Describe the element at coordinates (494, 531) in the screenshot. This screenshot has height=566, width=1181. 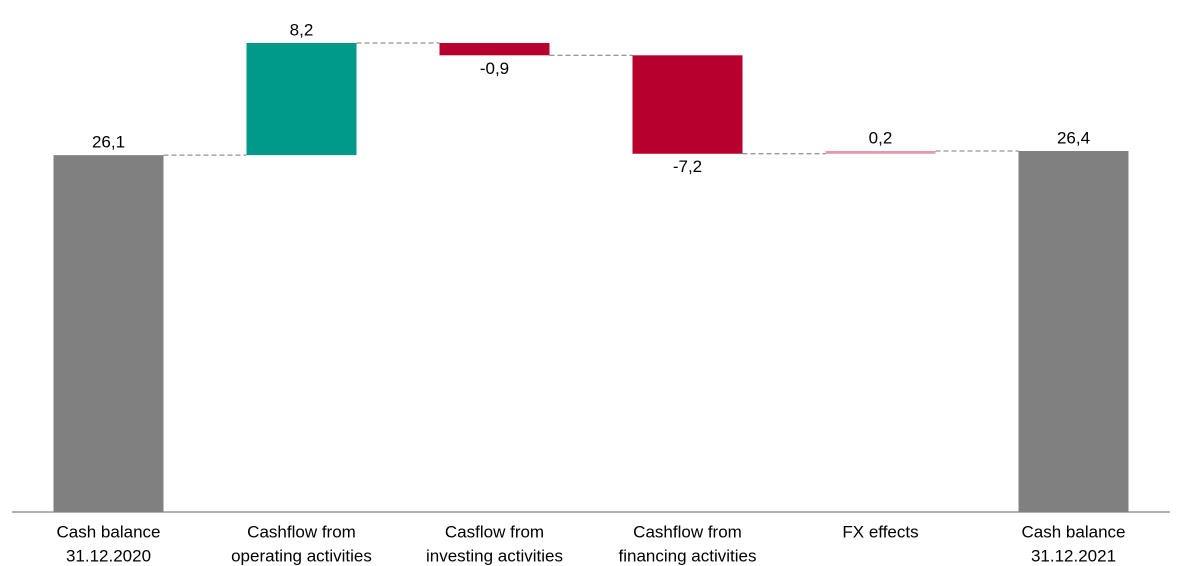
I see `x-tick-label: Casflow from` at that location.